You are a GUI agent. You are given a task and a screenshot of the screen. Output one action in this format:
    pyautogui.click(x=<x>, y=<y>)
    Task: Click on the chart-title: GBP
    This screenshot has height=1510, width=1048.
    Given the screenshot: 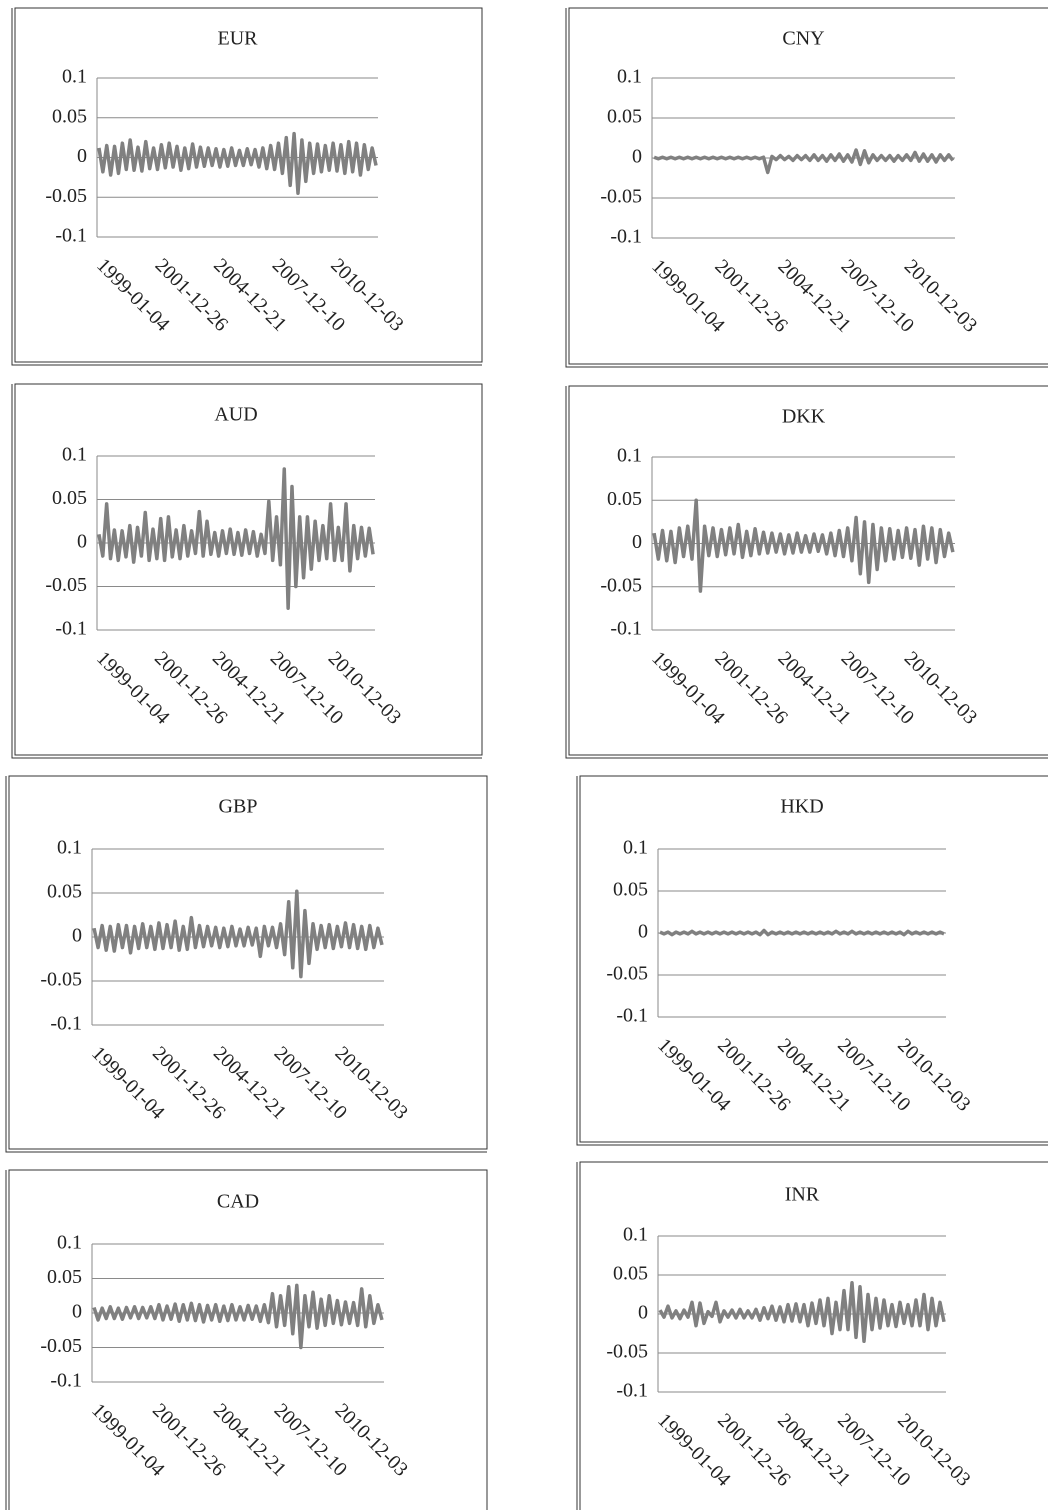 What is the action you would take?
    pyautogui.click(x=238, y=807)
    